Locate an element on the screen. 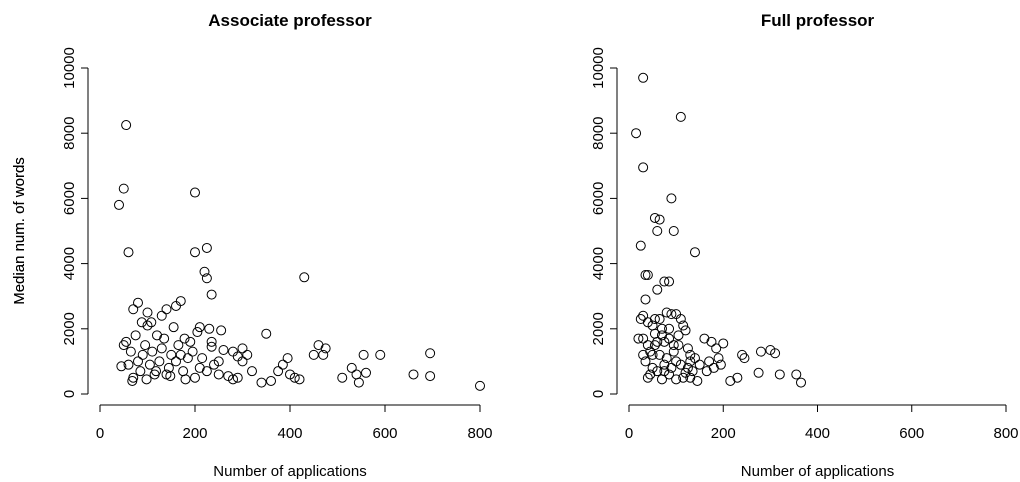 This screenshot has height=482, width=1020. x-tick-label: 600 is located at coordinates (911, 433).